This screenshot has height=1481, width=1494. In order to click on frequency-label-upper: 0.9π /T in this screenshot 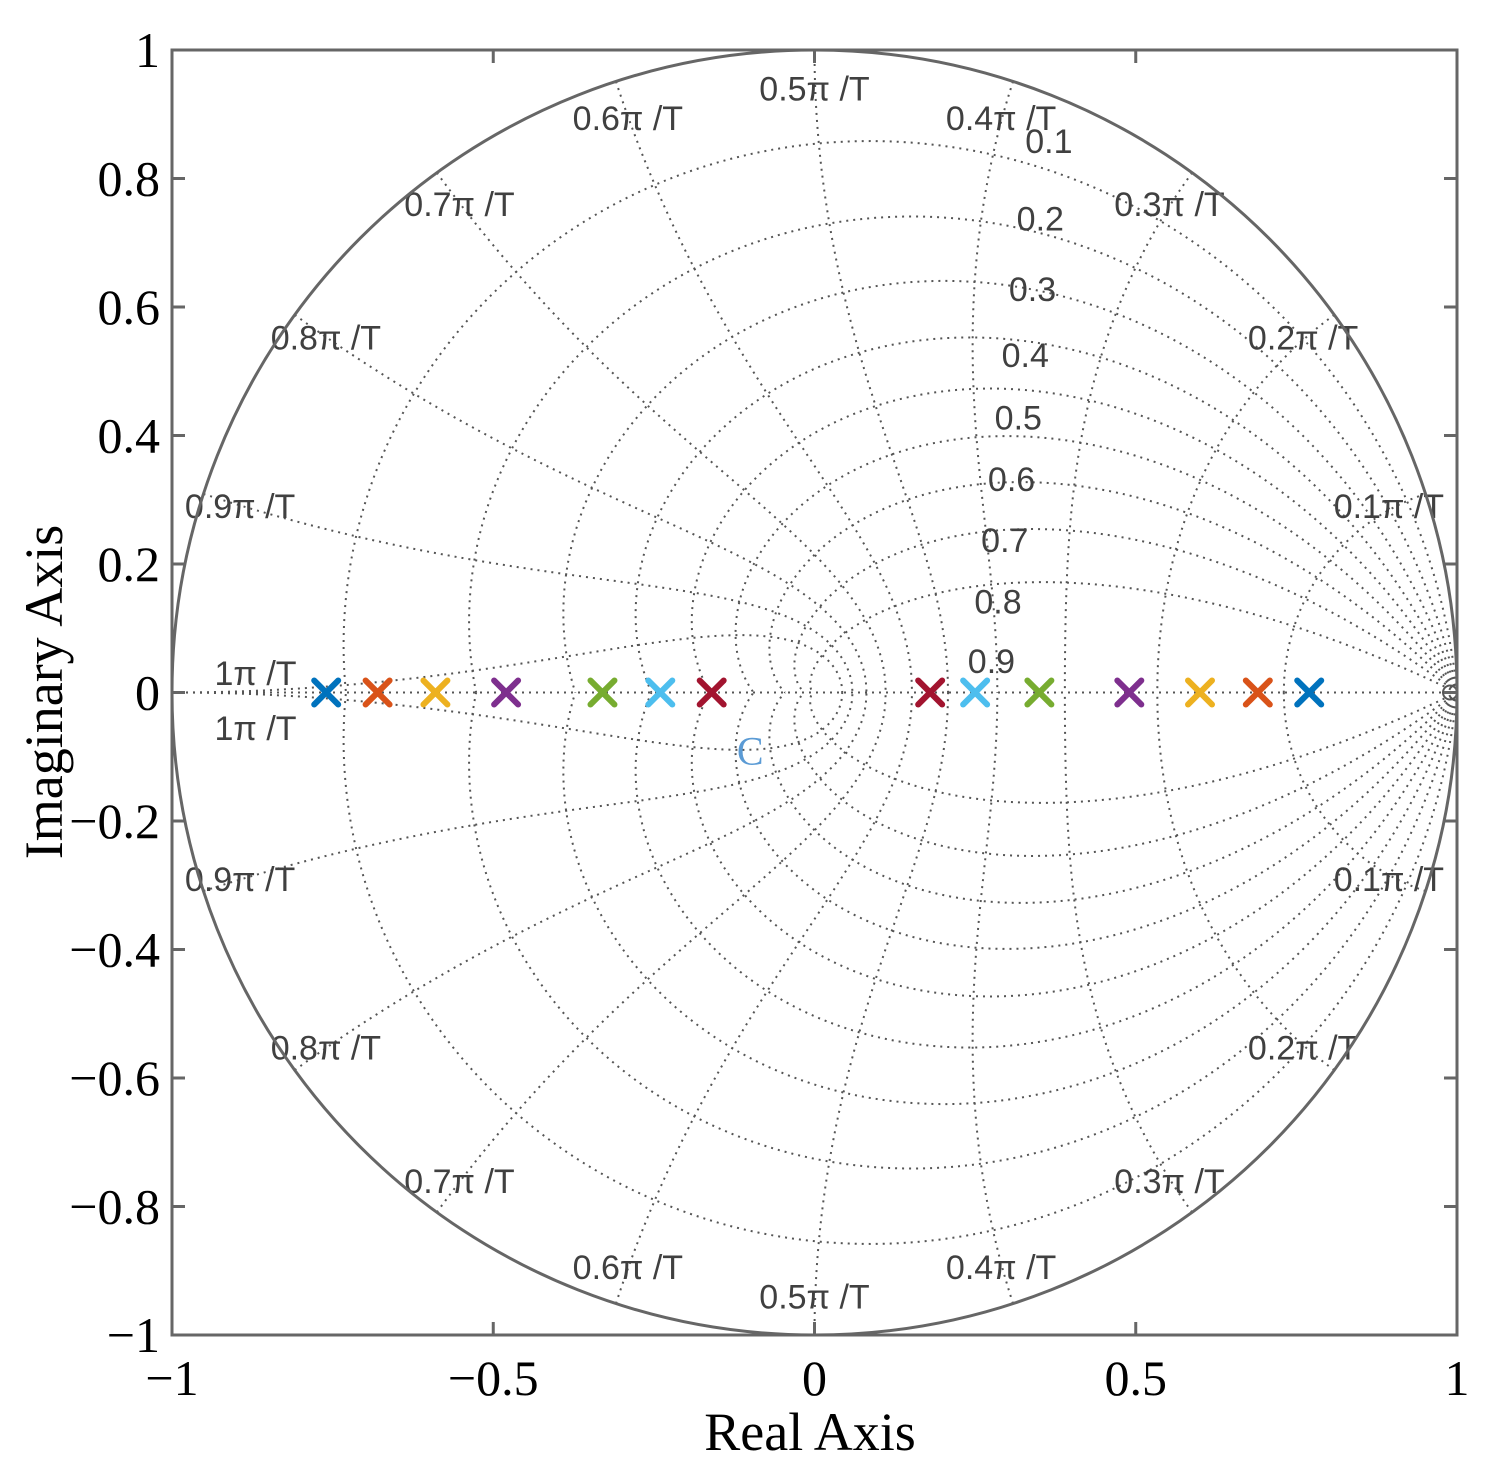, I will do `click(240, 507)`.